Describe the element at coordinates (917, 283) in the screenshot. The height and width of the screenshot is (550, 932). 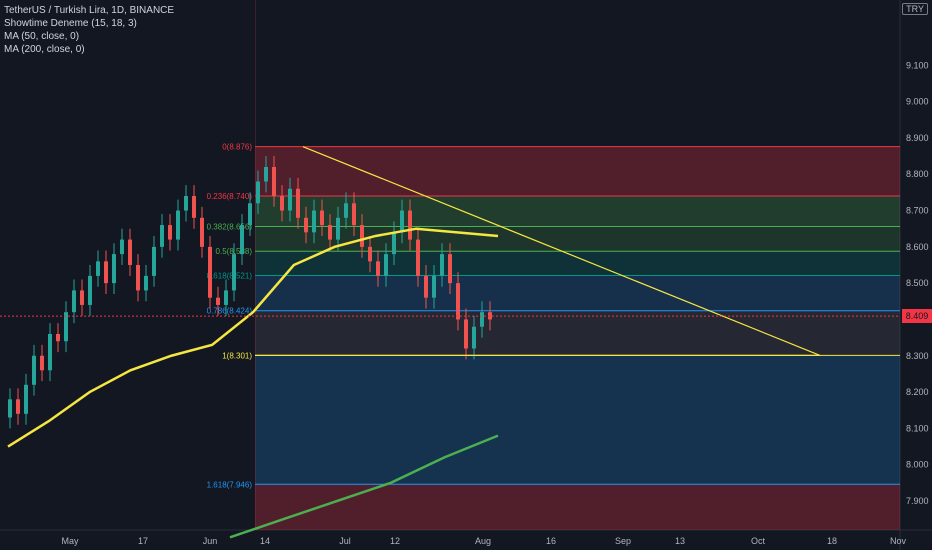
I see `y-tick-label: 8.500` at that location.